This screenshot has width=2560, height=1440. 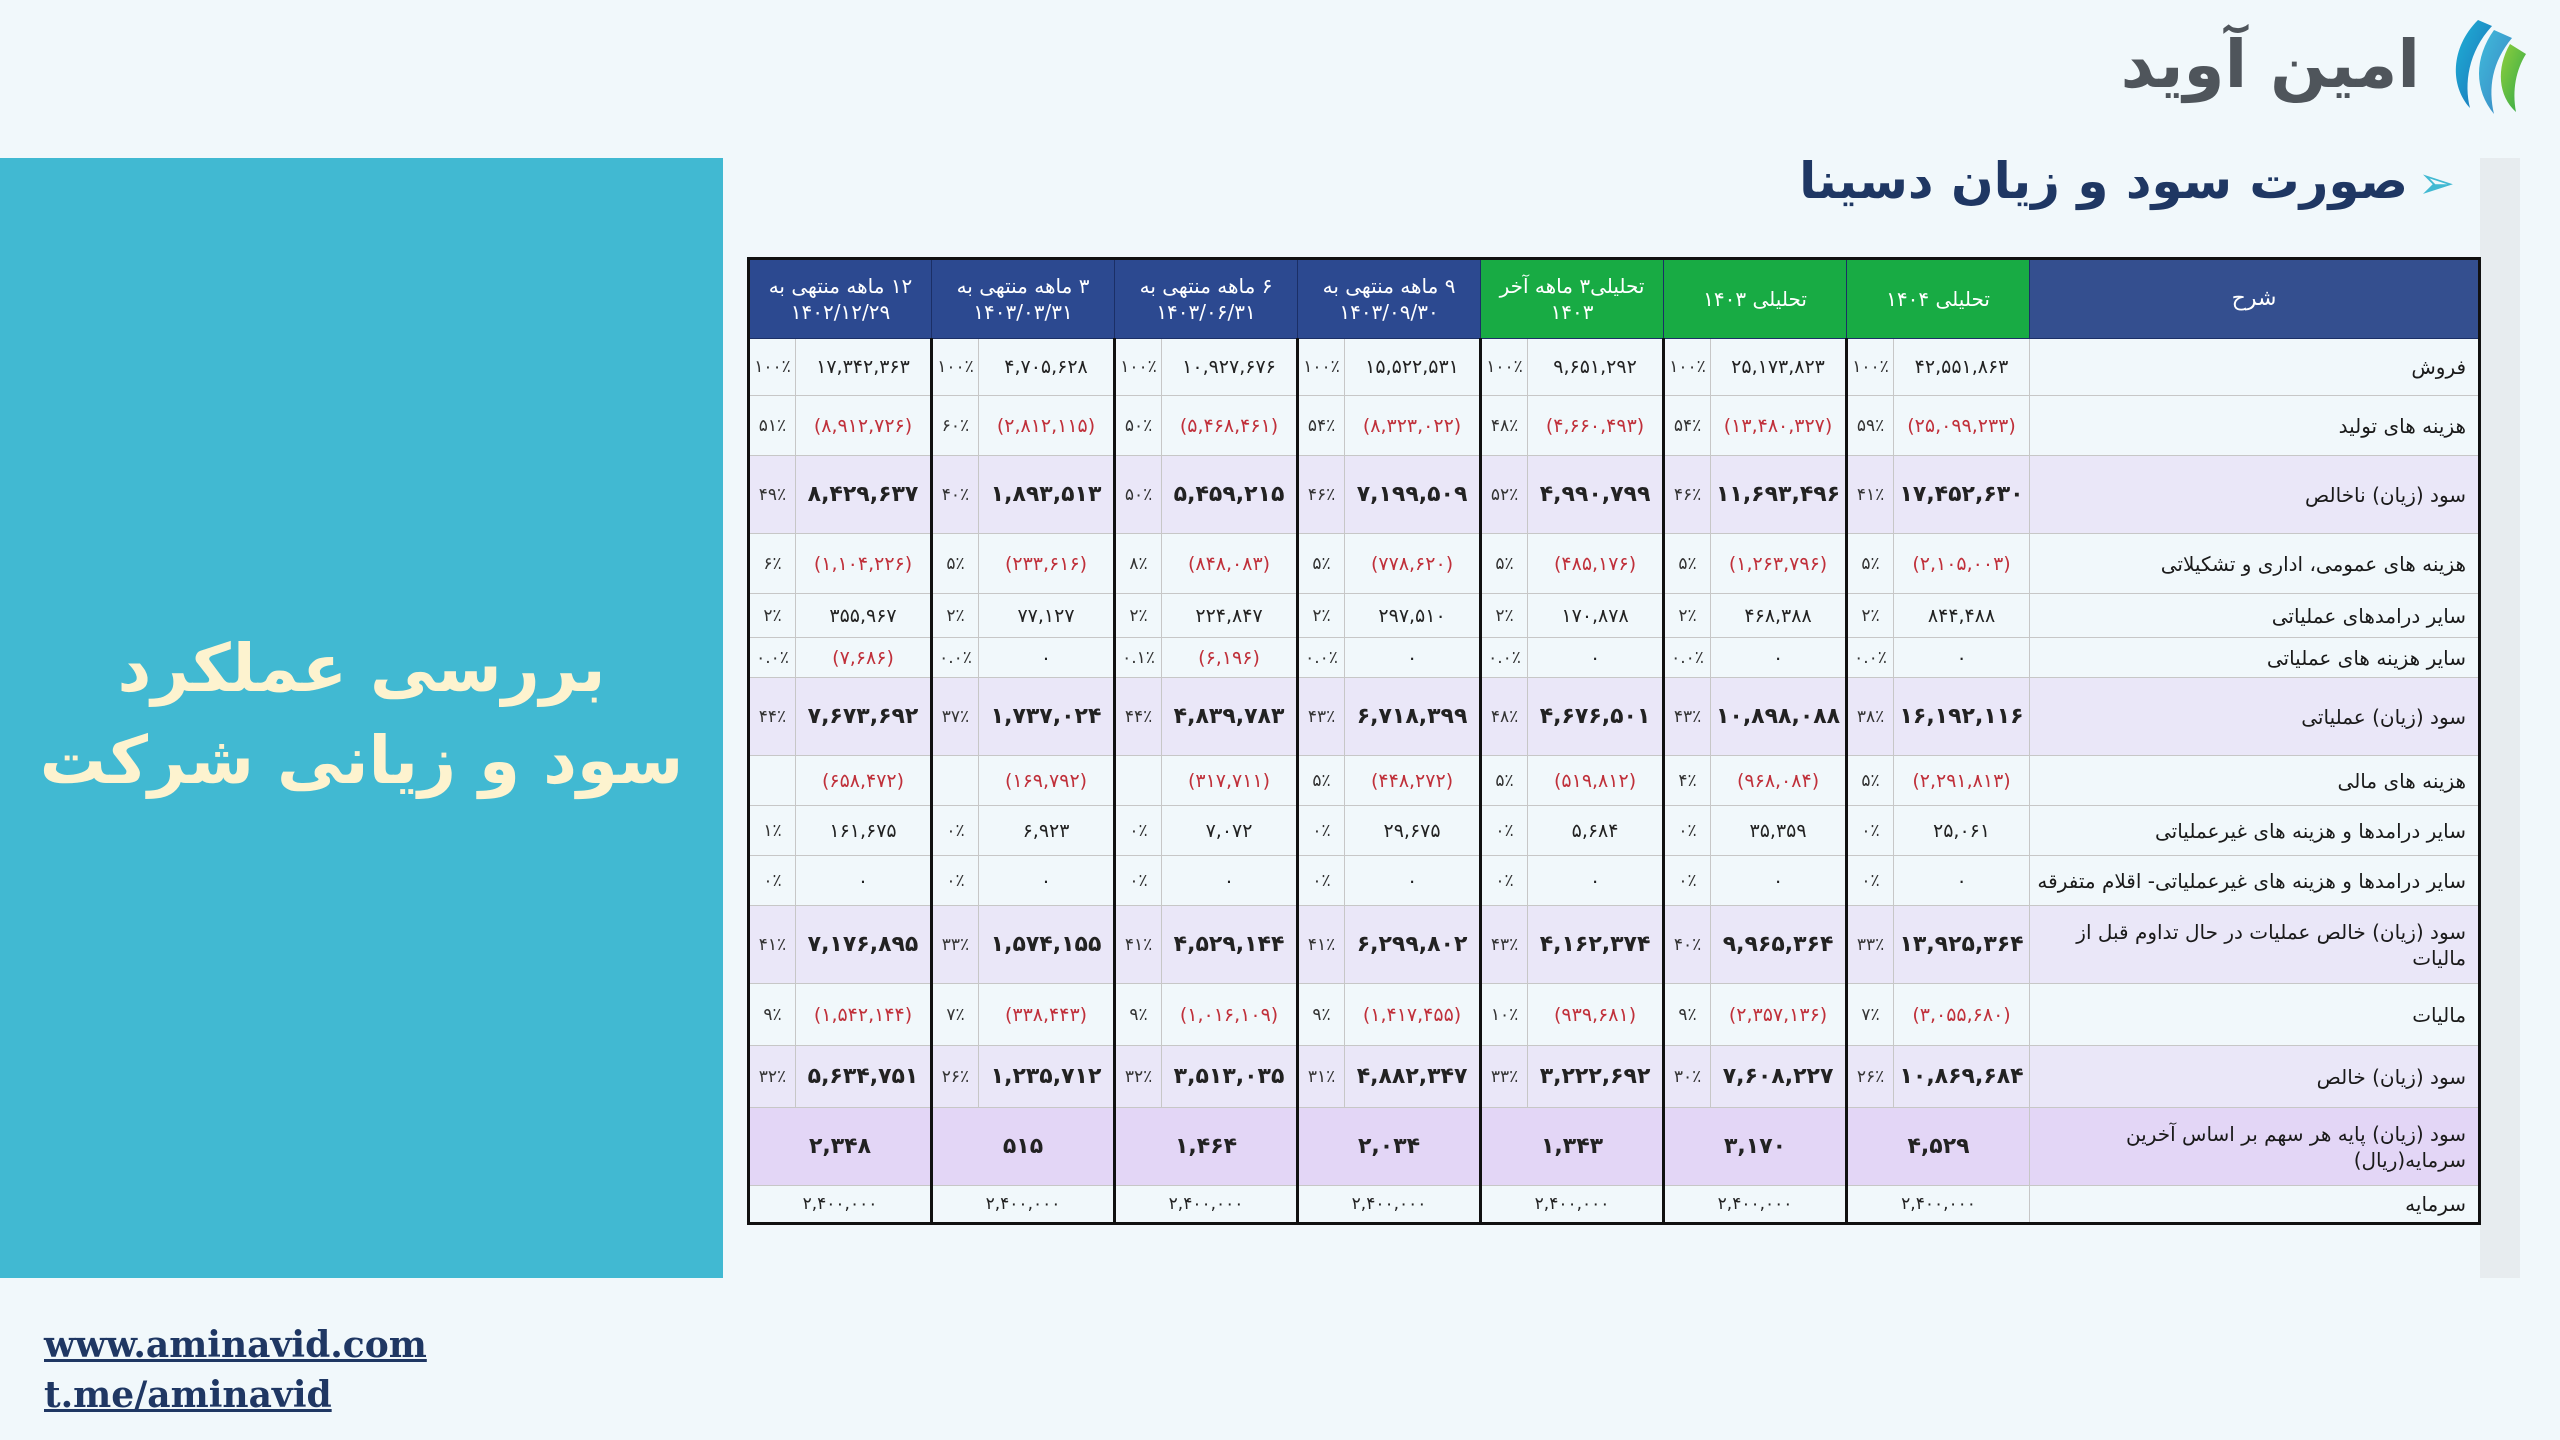 I want to click on value-cell: ۷۷,۱۲۷, so click(x=1047, y=615).